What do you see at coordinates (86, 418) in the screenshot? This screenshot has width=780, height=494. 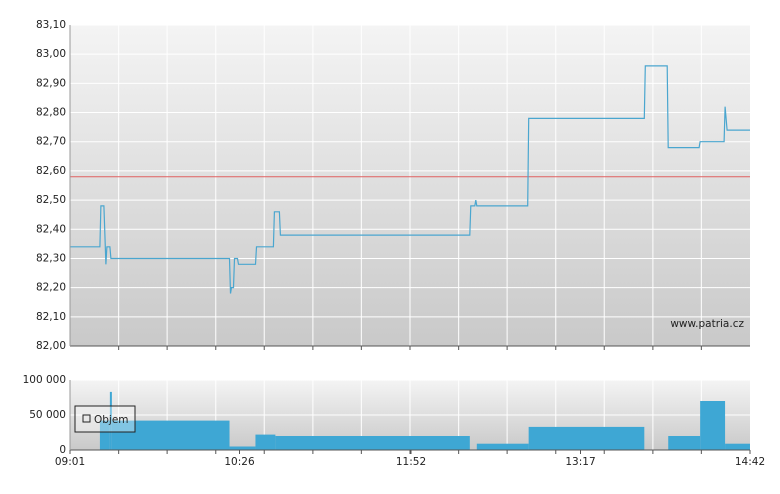 I see `legend-swatch` at bounding box center [86, 418].